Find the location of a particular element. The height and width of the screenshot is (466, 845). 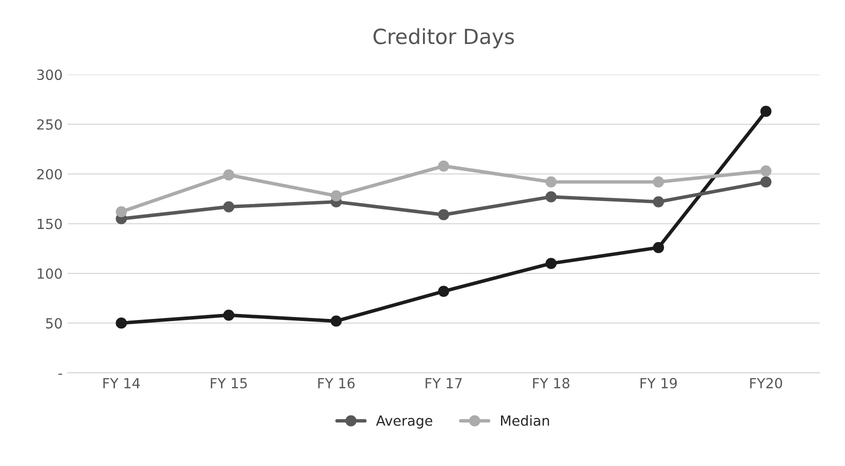

x-tick-label: FY 15 is located at coordinates (228, 383).